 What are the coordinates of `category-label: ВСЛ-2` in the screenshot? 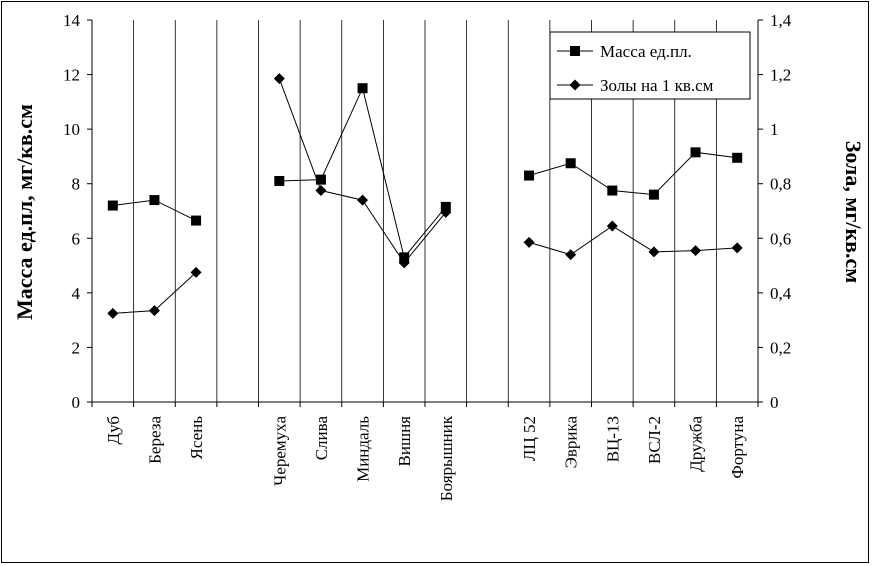 It's located at (654, 440).